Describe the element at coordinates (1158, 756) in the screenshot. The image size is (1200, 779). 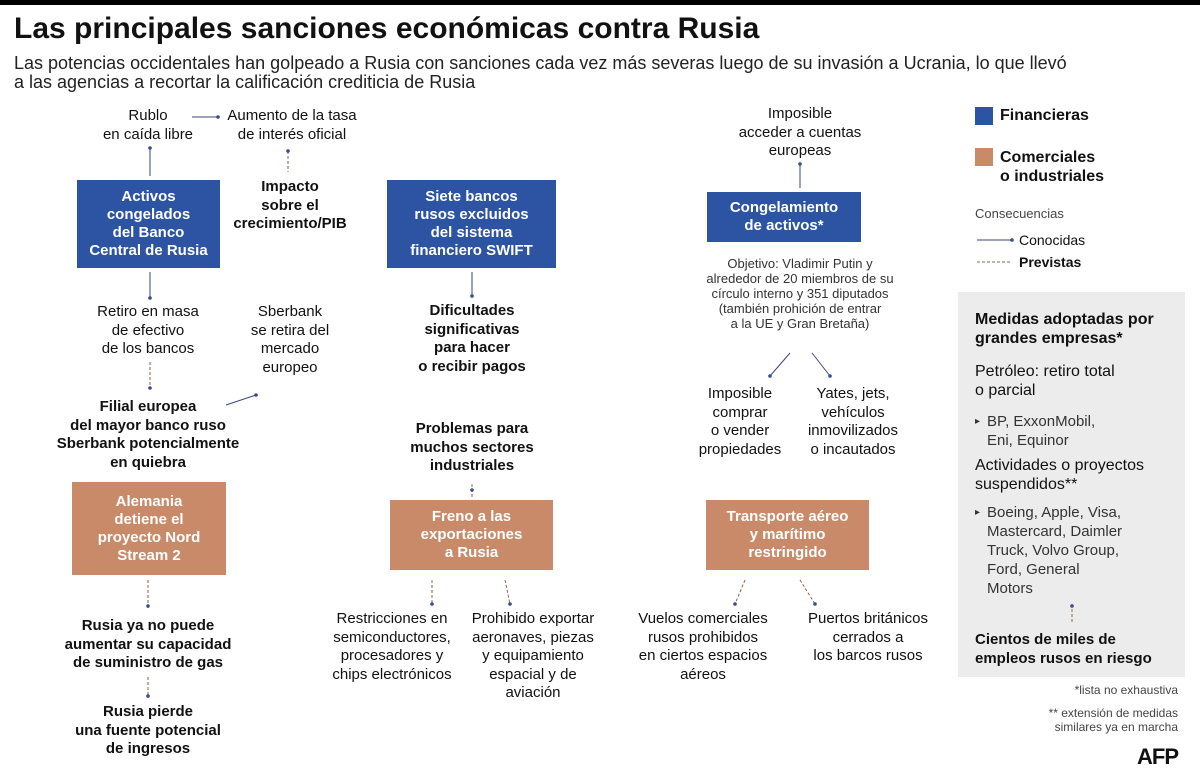
I see `credit: AFP` at that location.